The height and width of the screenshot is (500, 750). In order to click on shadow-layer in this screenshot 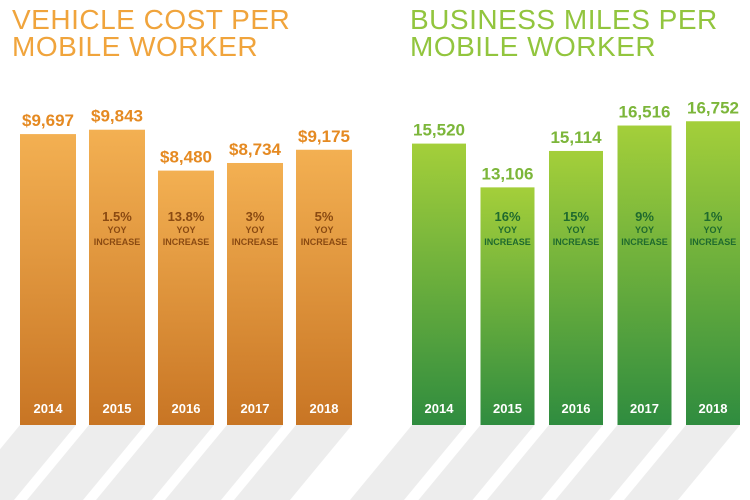, I will do `click(370, 462)`.